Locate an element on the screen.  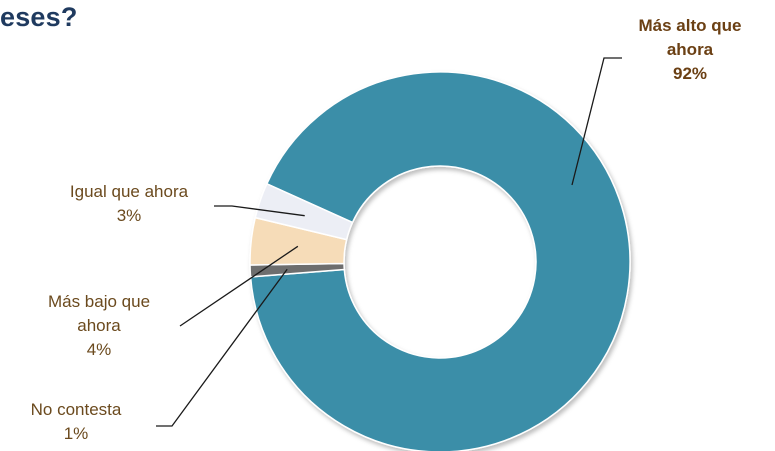
label-mas-bajo: Más bajo que ahora 4% is located at coordinates (99, 326).